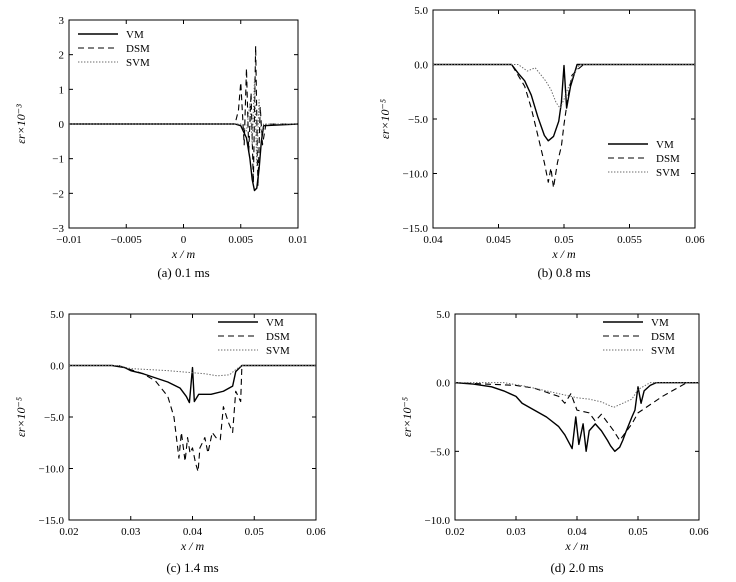 The width and height of the screenshot is (736, 582). Describe the element at coordinates (21, 124) in the screenshot. I see `y-axis-label: εr×10⁻³` at that location.